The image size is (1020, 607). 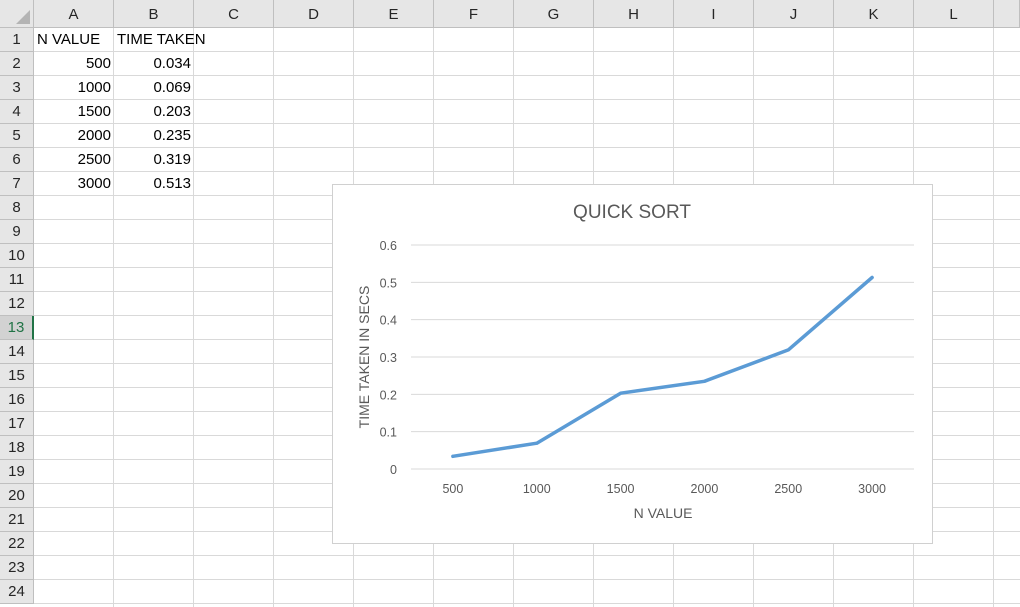 What do you see at coordinates (17, 112) in the screenshot?
I see `row-header-4: 4` at bounding box center [17, 112].